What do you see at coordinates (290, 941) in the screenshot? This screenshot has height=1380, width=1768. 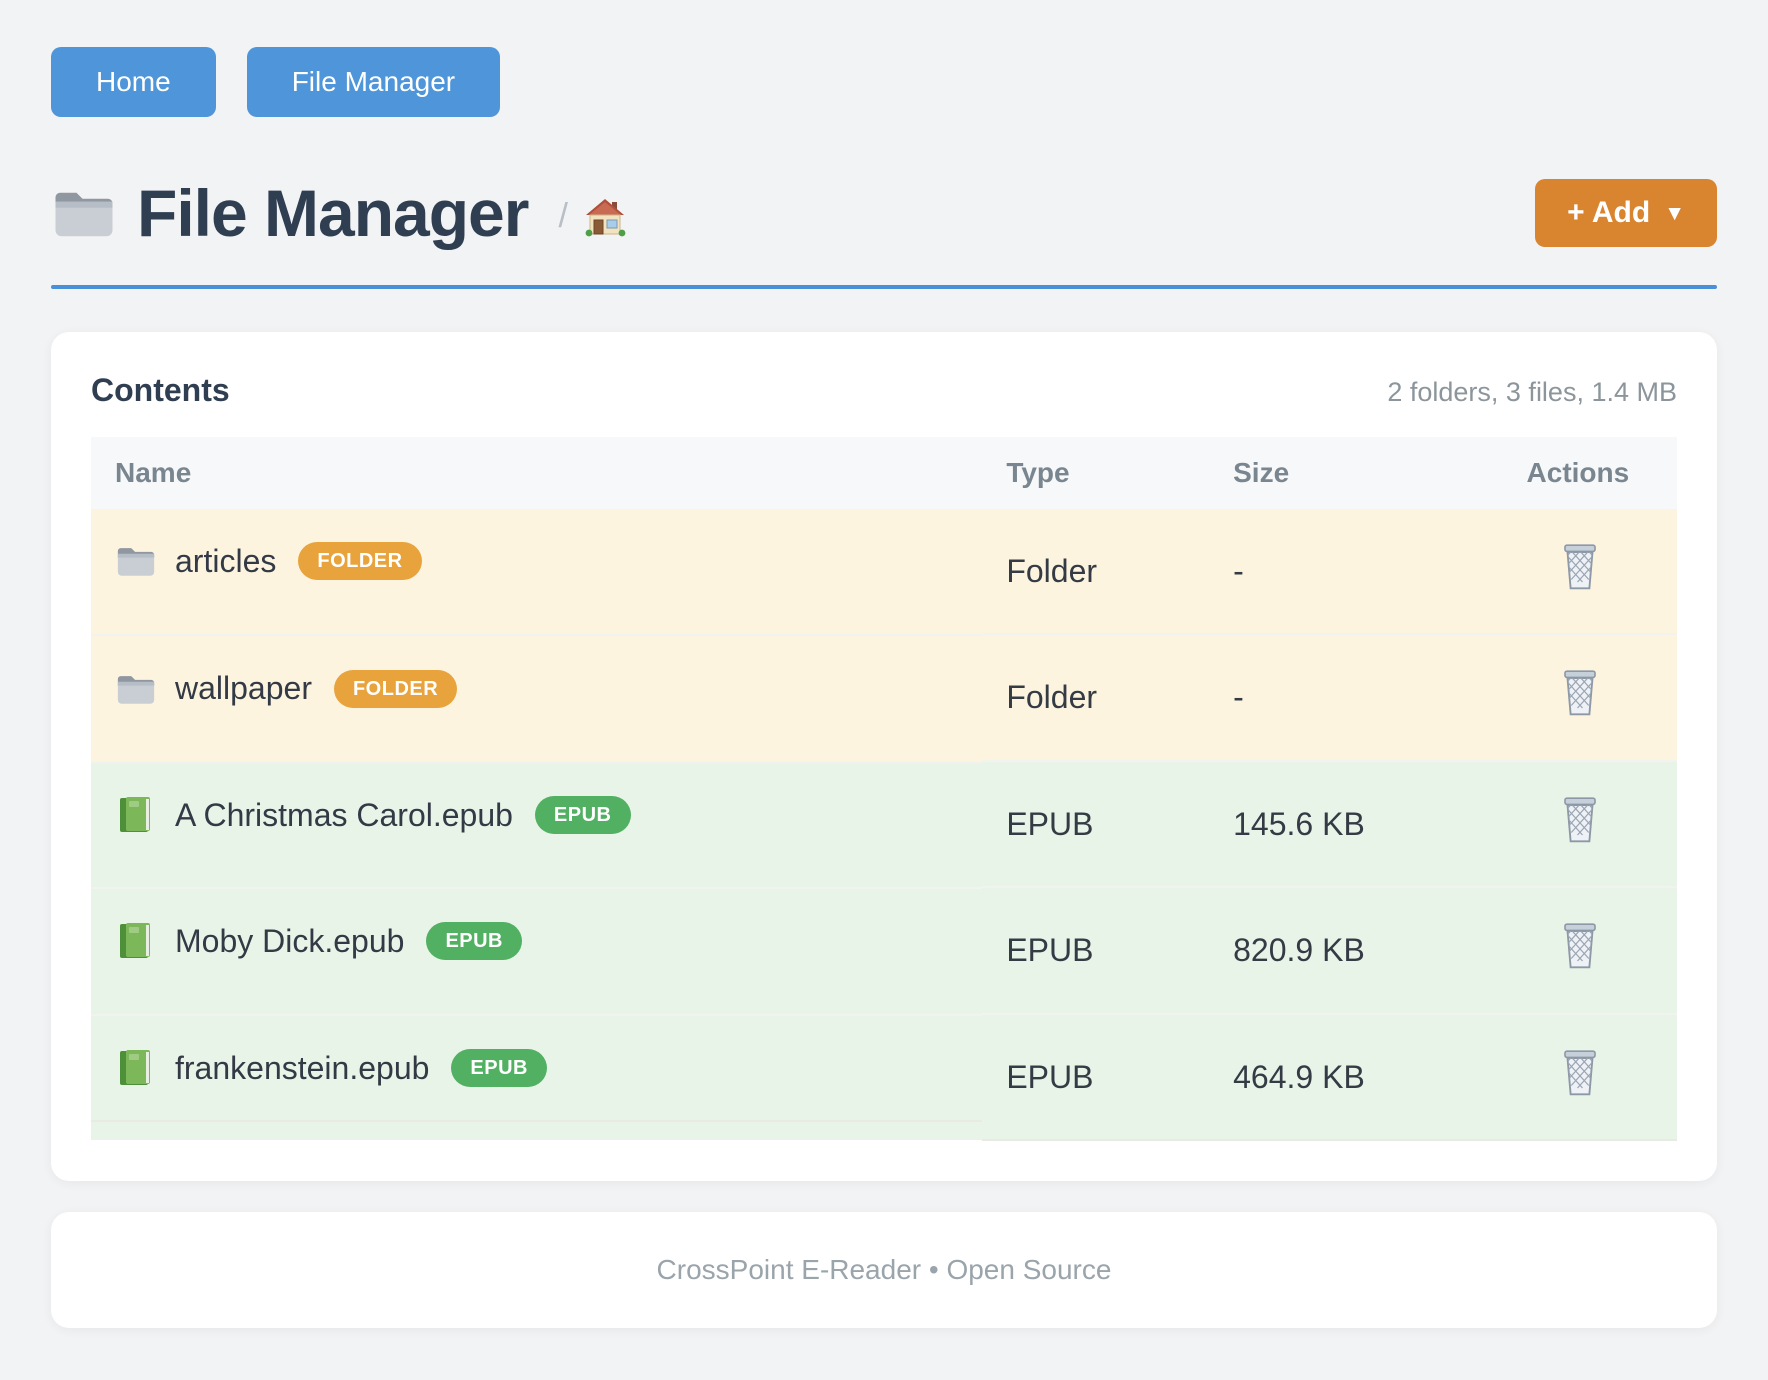 I see `file-name: Moby Dick.epub` at bounding box center [290, 941].